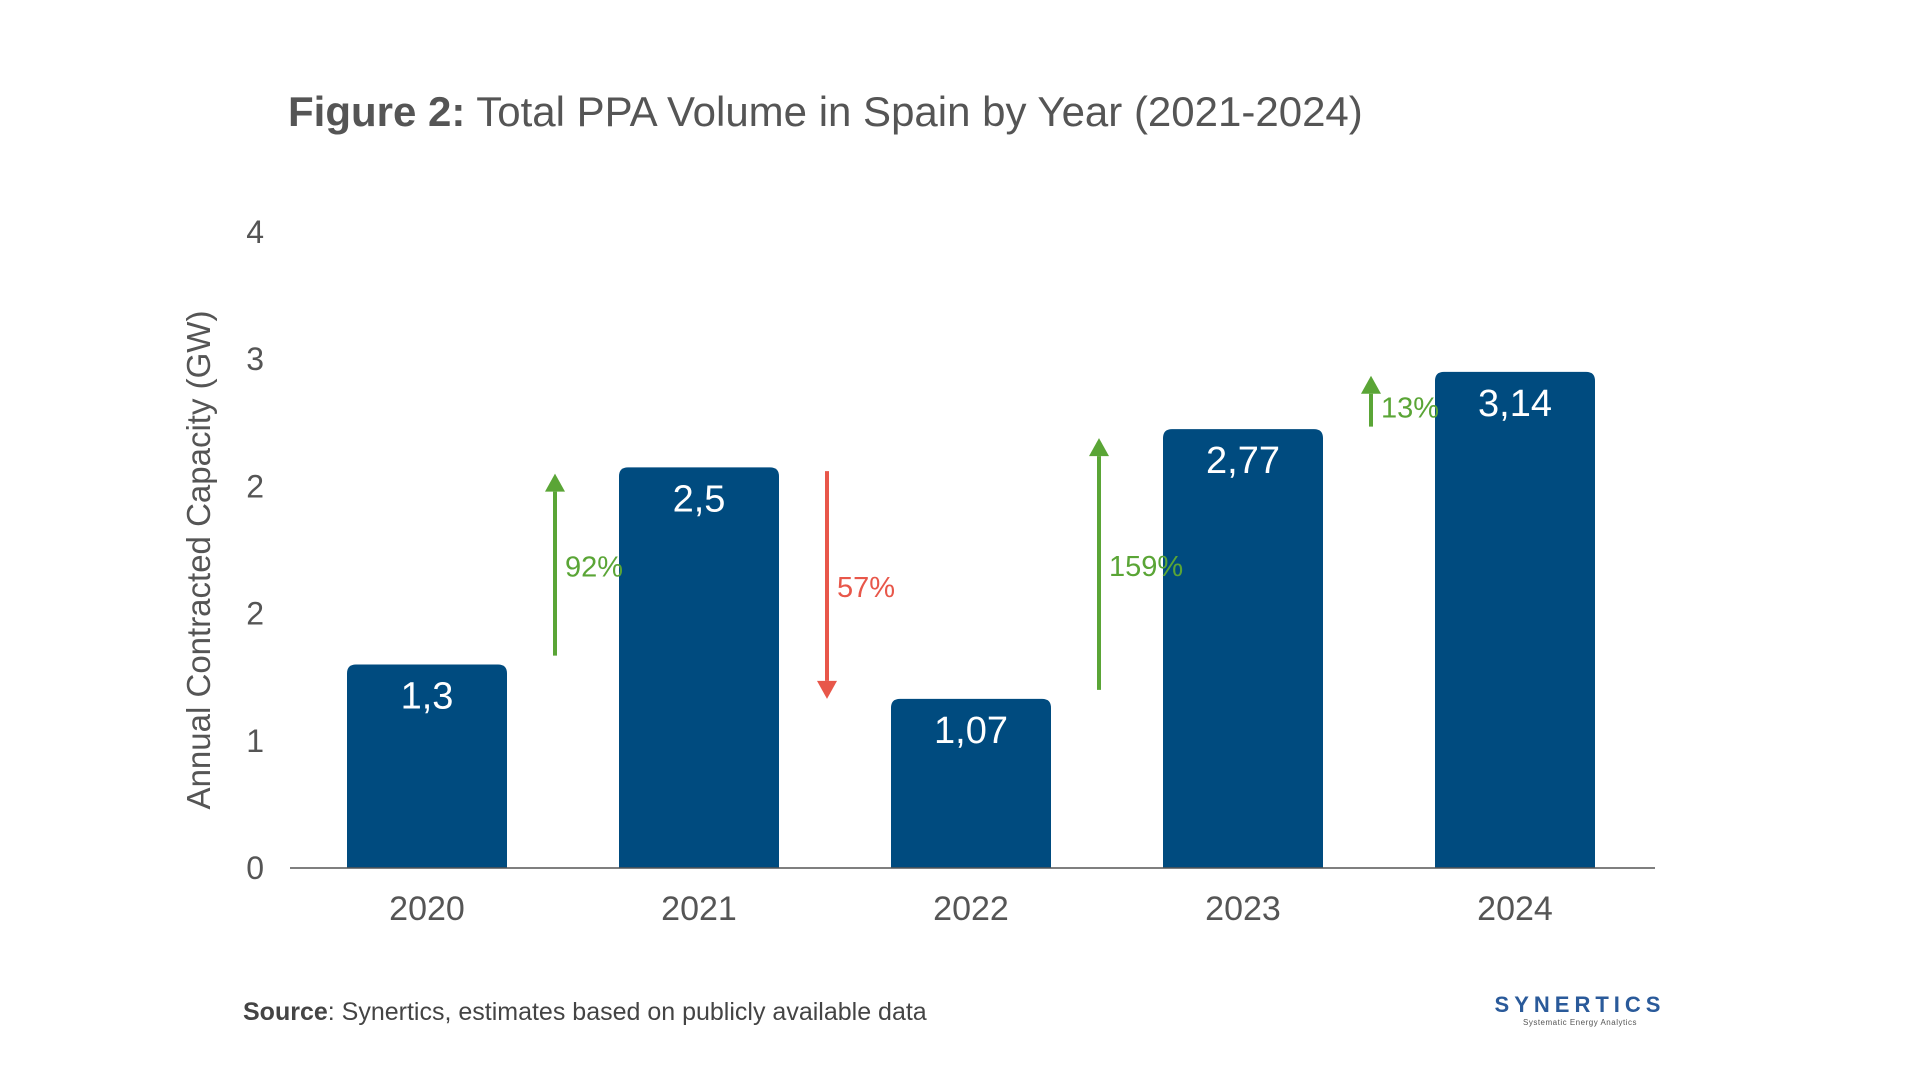 The height and width of the screenshot is (1080, 1920). I want to click on change-percent-label: 57%, so click(866, 588).